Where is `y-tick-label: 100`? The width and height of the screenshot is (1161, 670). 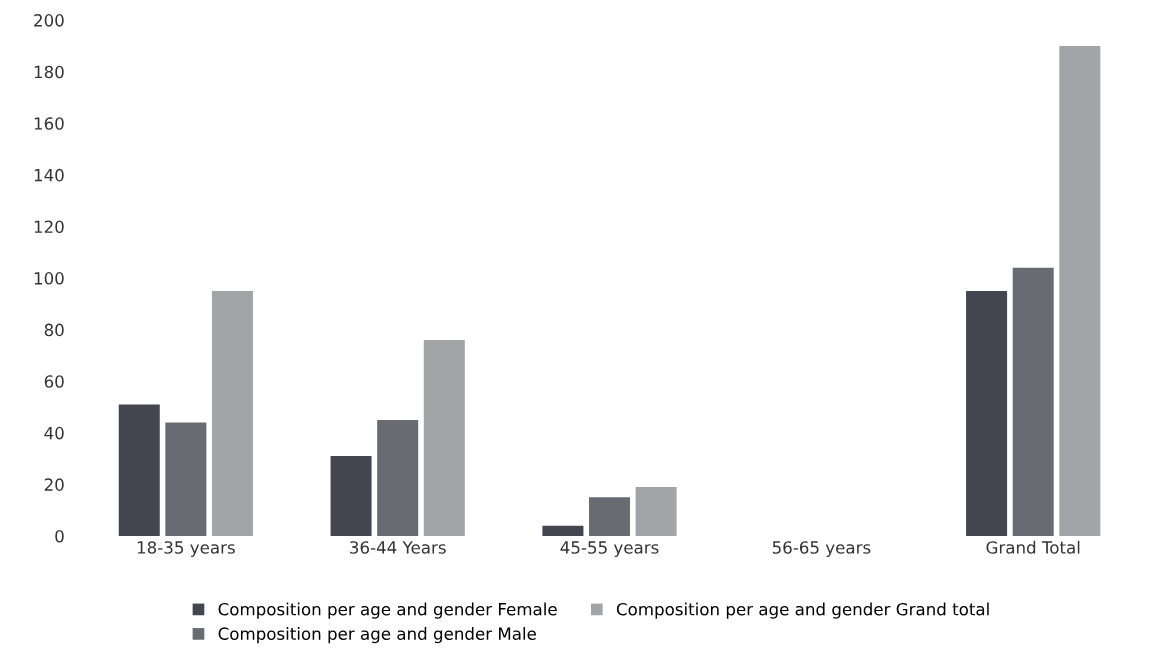
y-tick-label: 100 is located at coordinates (49, 278).